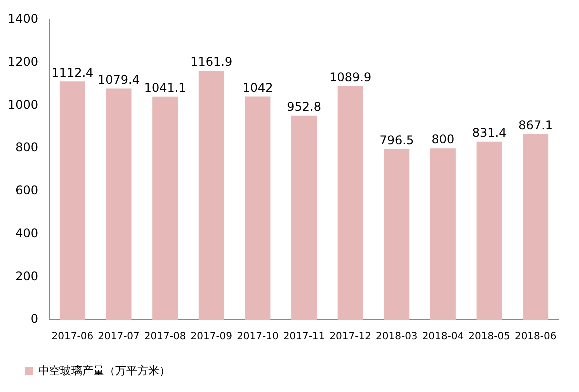  Describe the element at coordinates (489, 337) in the screenshot. I see `x-tick-label: 2018-05` at that location.